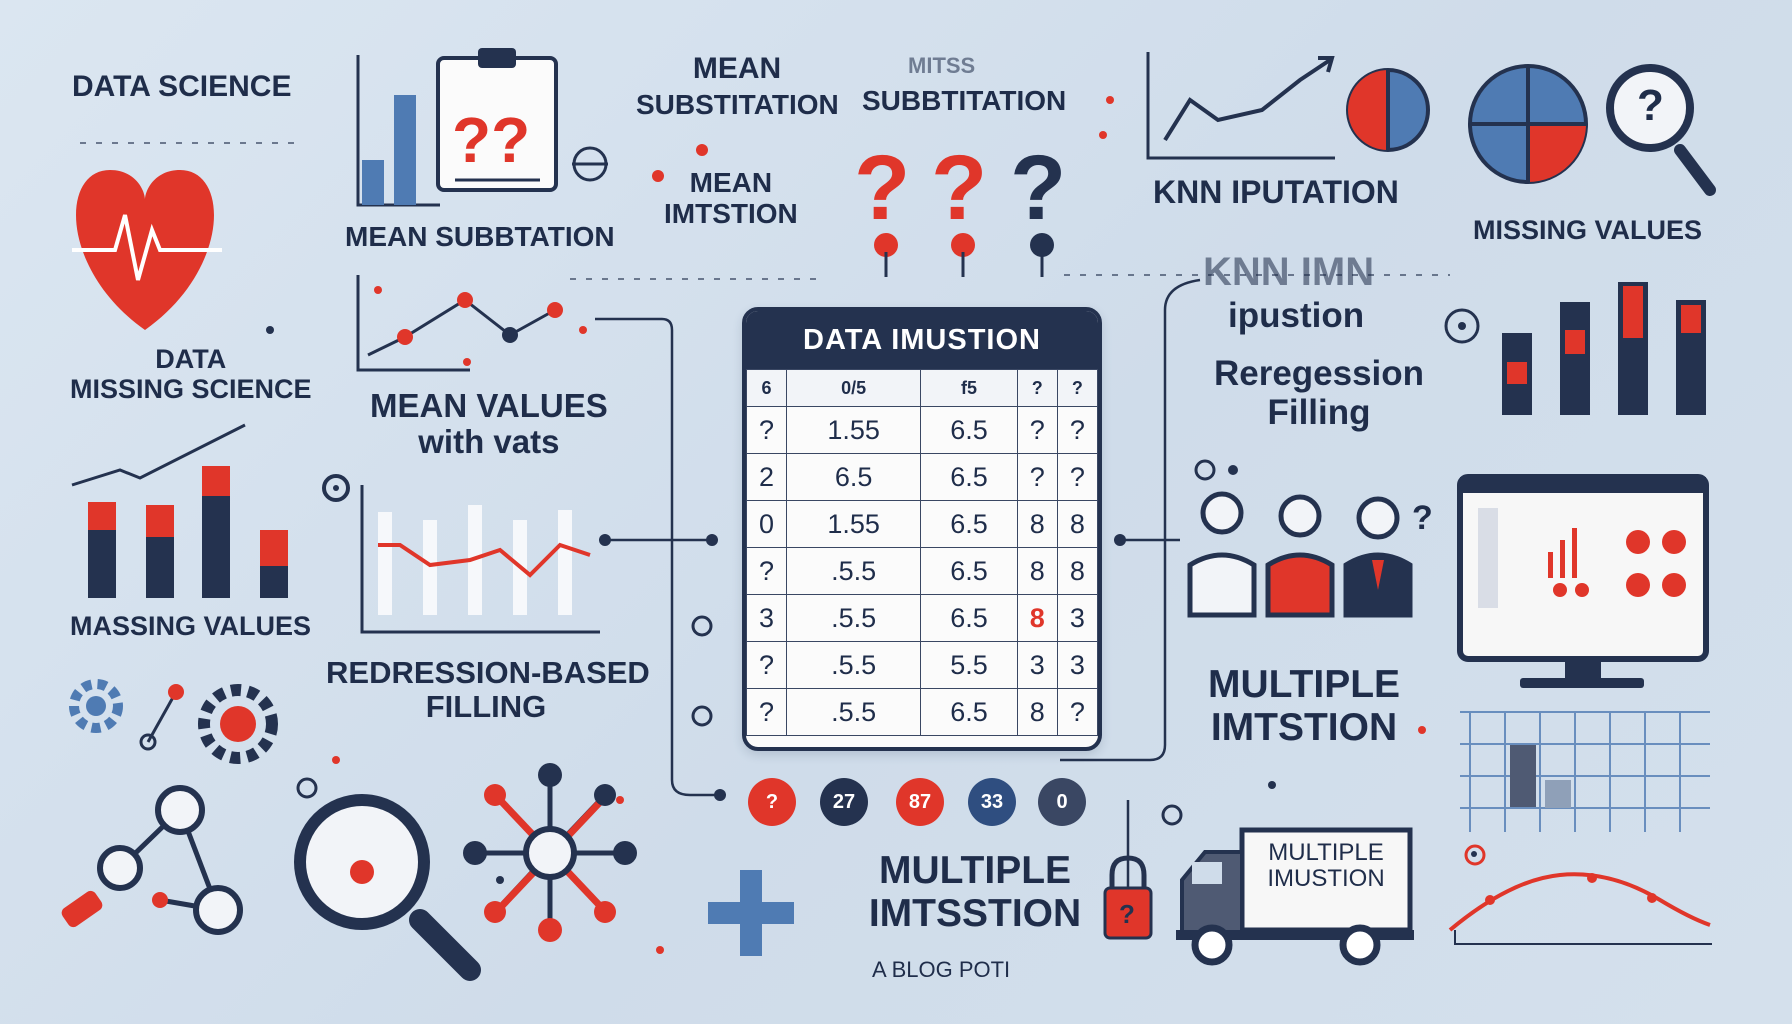 The width and height of the screenshot is (1792, 1024). I want to click on search-question-mark: ?, so click(1650, 105).